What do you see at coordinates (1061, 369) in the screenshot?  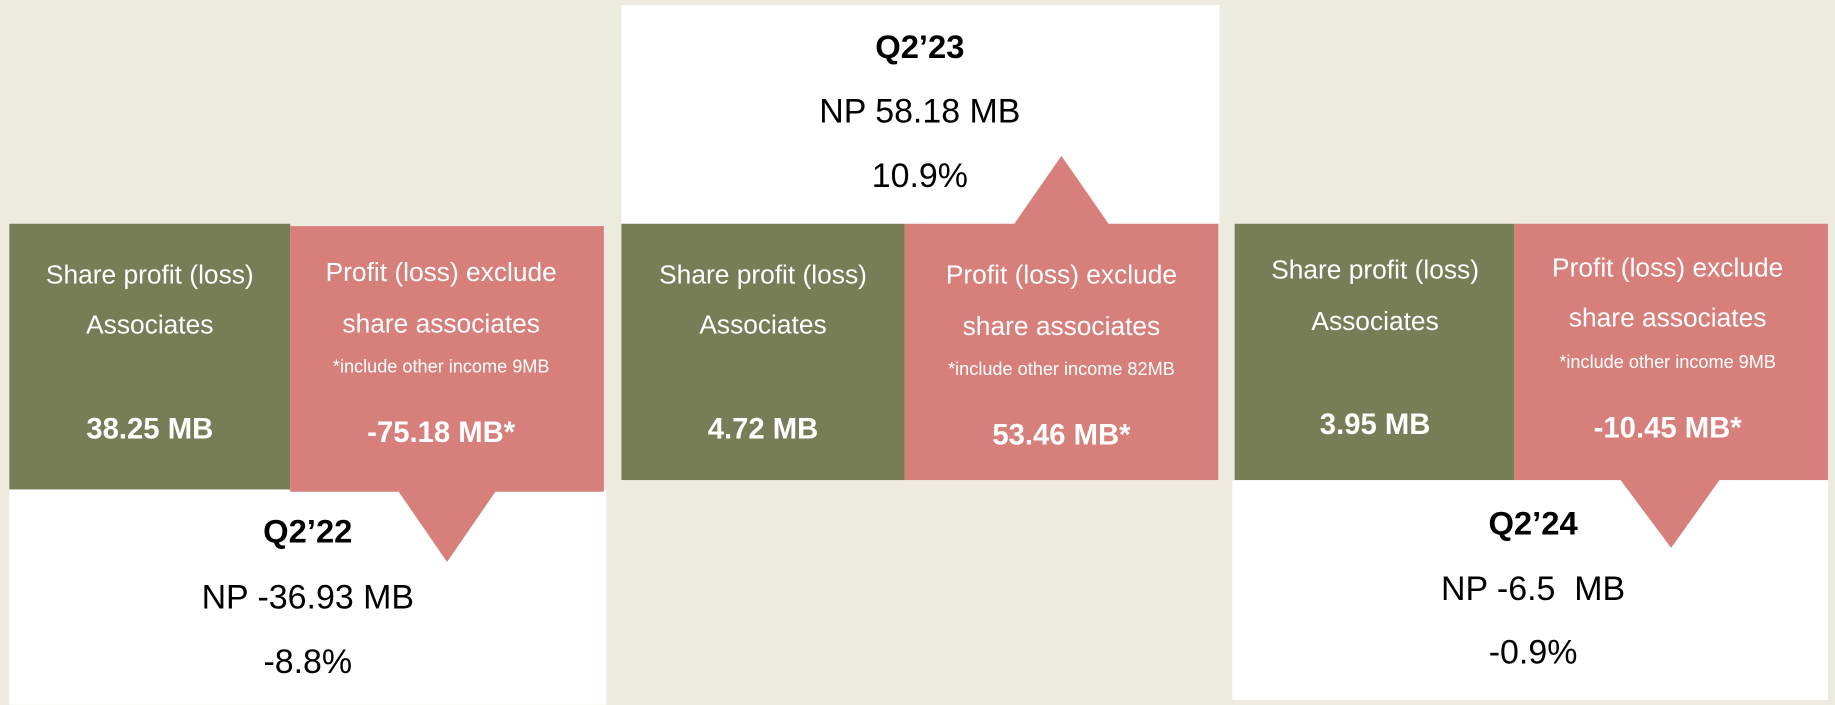 I see `note: *include other income 82MB` at bounding box center [1061, 369].